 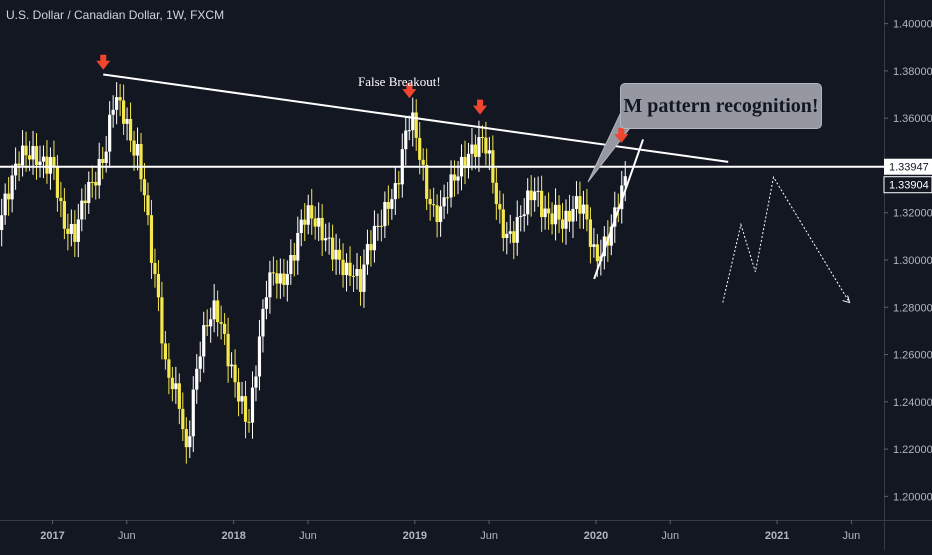 What do you see at coordinates (721, 106) in the screenshot?
I see `m-pattern-callout: M pattern recognition!` at bounding box center [721, 106].